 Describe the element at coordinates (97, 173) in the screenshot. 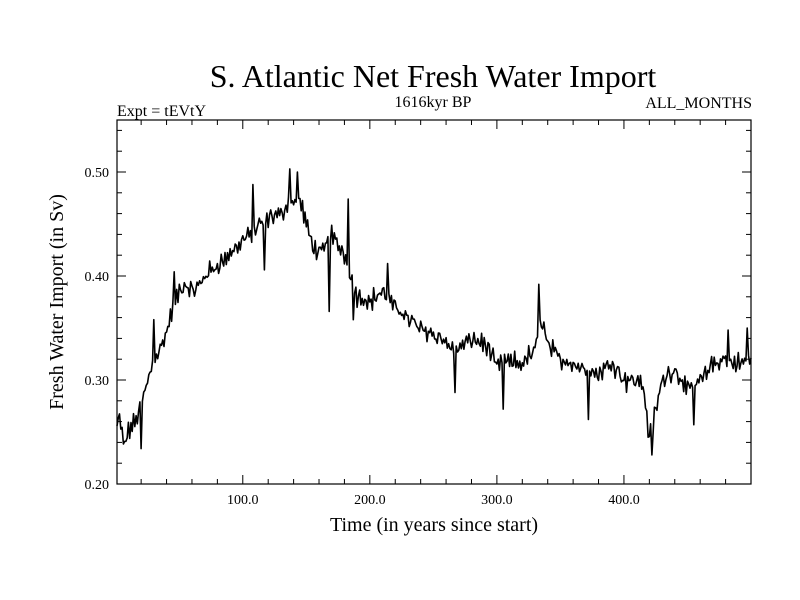

I see `y-tick-label: 0.50` at that location.